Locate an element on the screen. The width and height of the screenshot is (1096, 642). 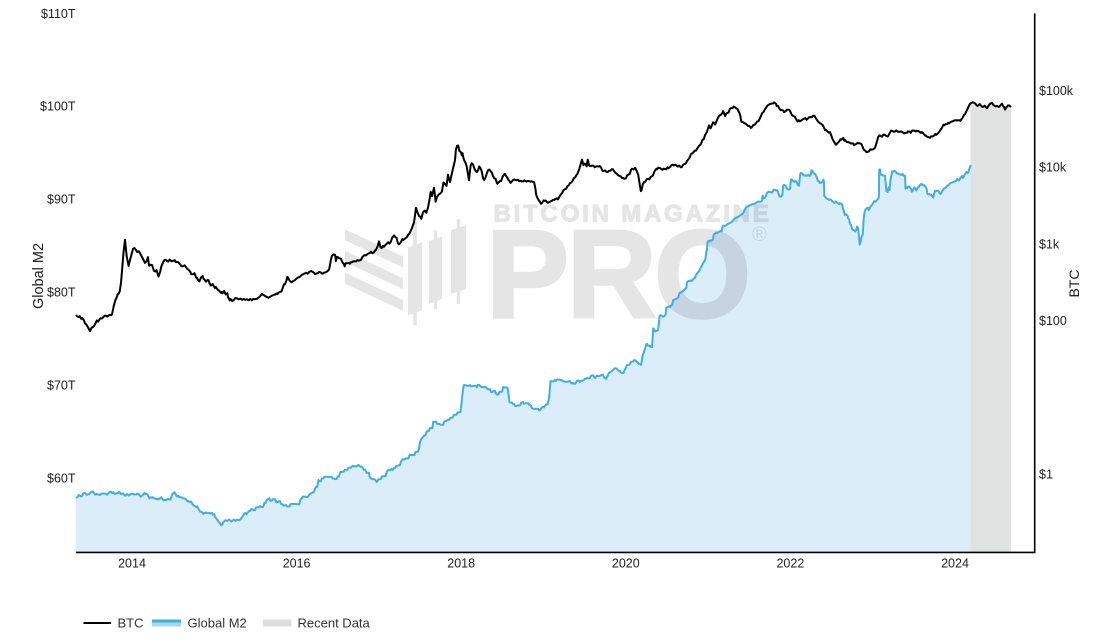
svg-text: $90T is located at coordinates (61, 200).